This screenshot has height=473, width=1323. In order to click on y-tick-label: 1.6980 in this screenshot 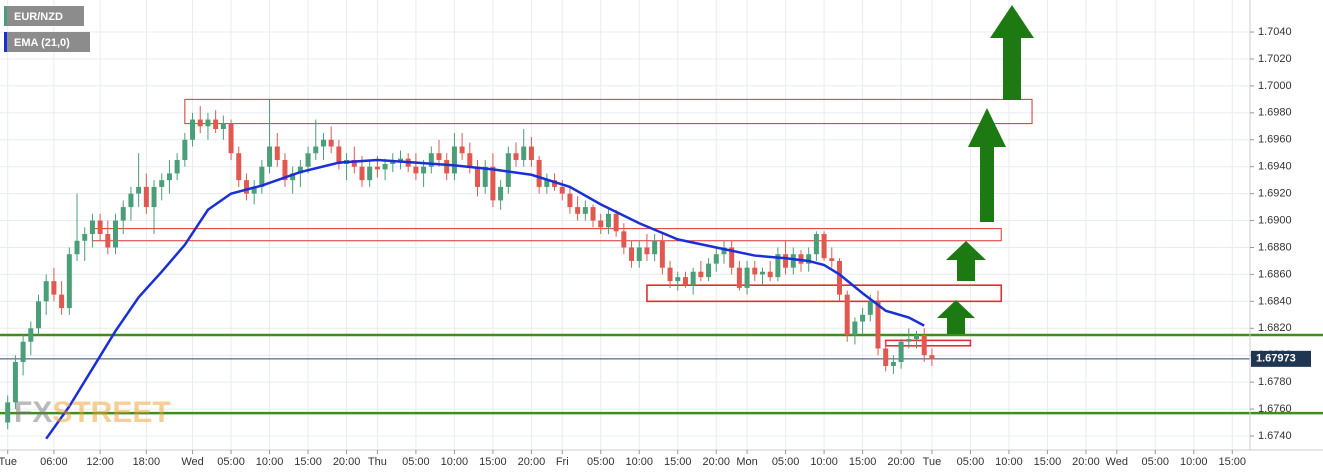, I will do `click(1275, 113)`.